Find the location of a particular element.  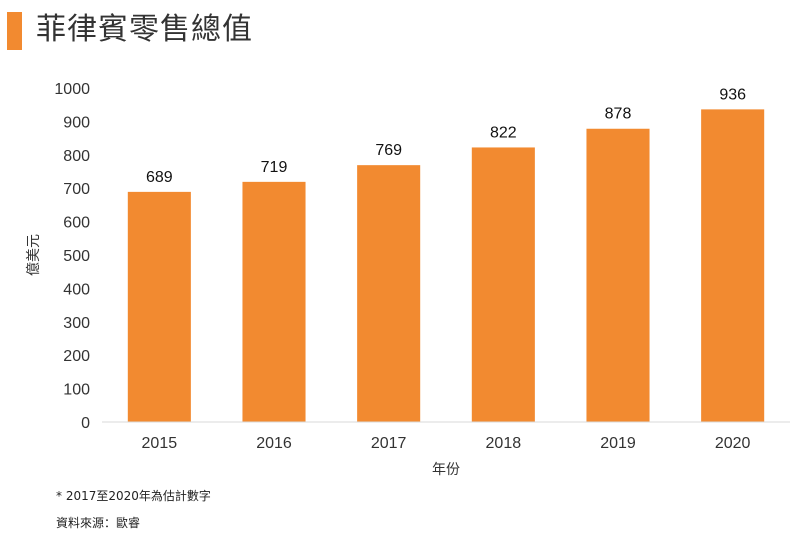

data-label: 936 is located at coordinates (732, 94).